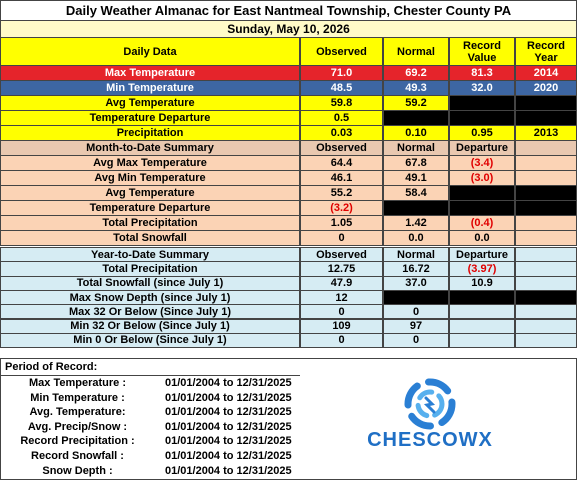 Image resolution: width=577 pixels, height=480 pixels. What do you see at coordinates (416, 73) in the screenshot?
I see `value-cell: 69.2` at bounding box center [416, 73].